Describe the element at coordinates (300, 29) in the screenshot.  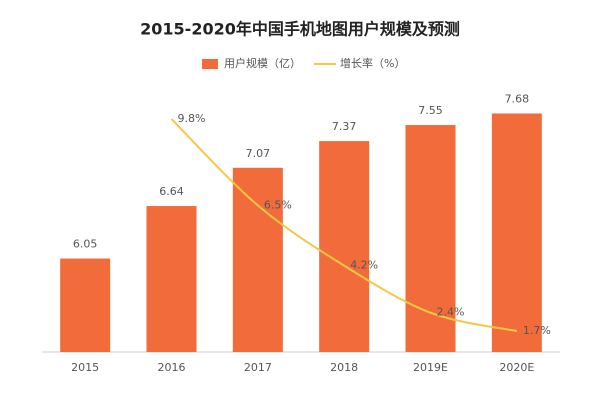
I see `chart-title: 2015-2020年中国手机地图用户规模及预测` at that location.